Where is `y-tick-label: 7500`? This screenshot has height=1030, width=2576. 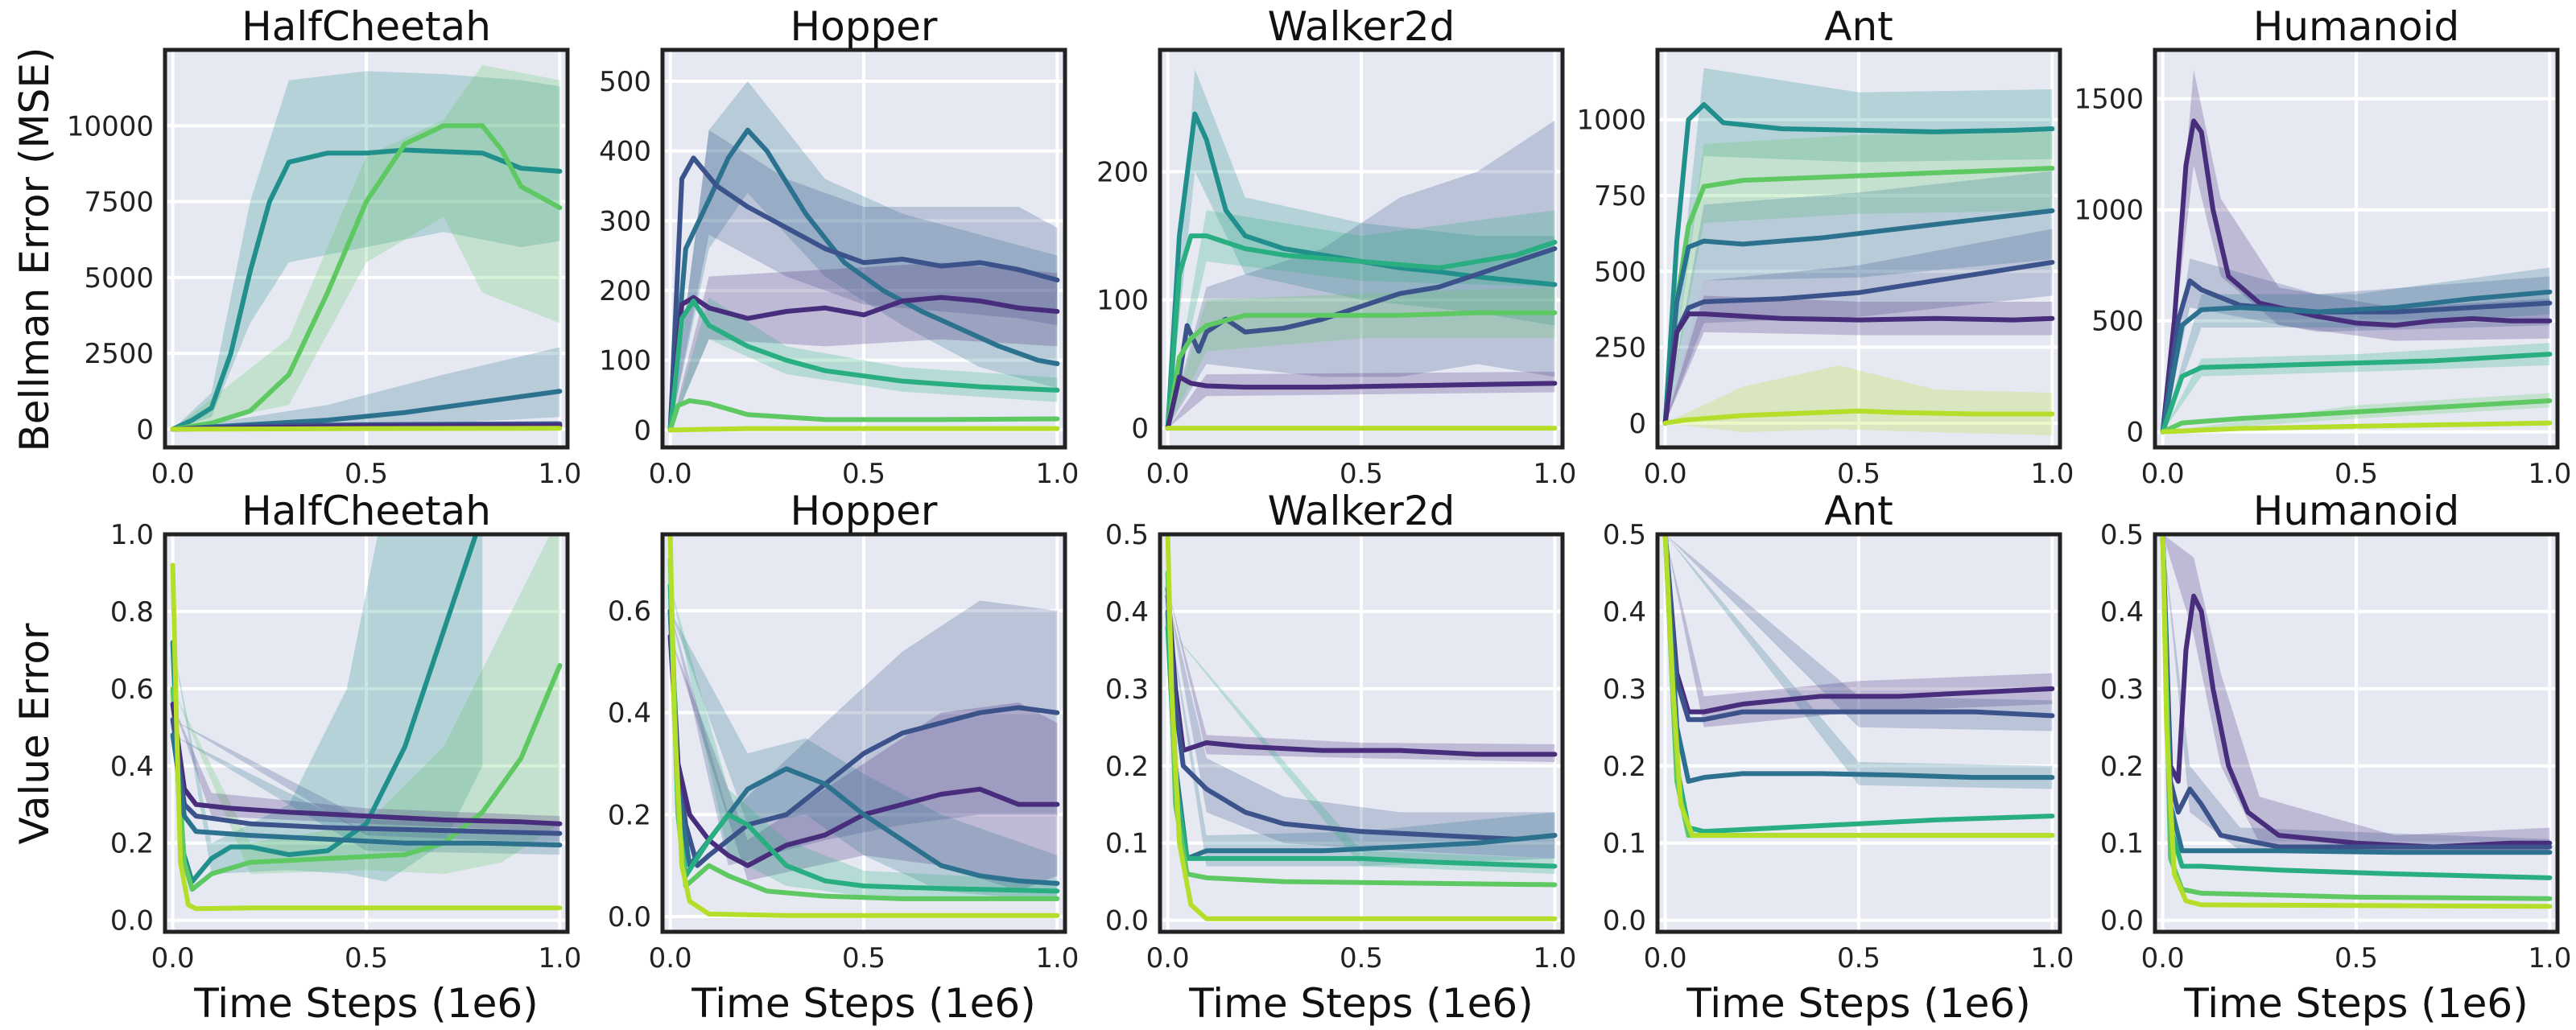
y-tick-label: 7500 is located at coordinates (119, 203).